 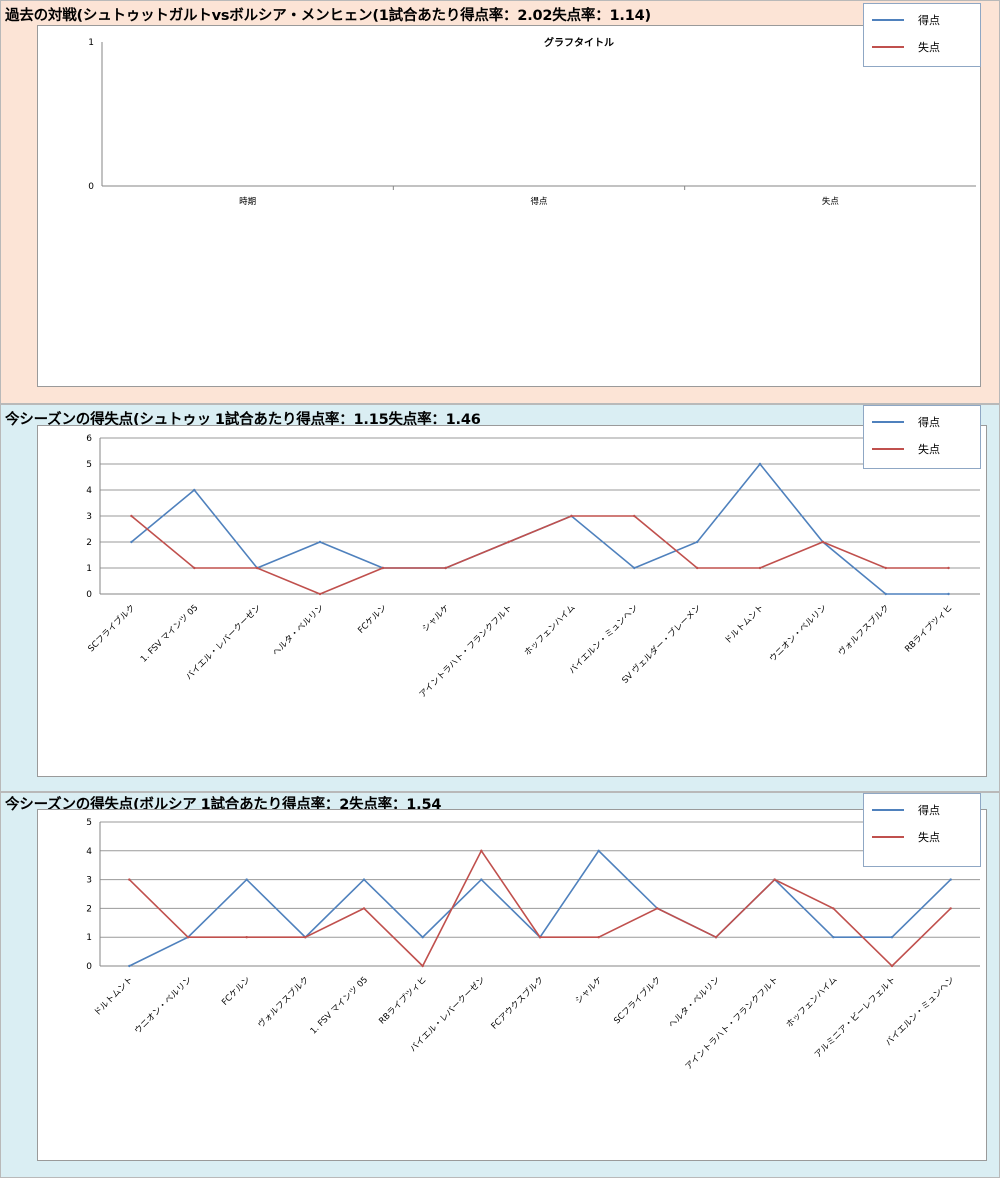 What do you see at coordinates (89, 909) in the screenshot?
I see `y-tick-label: 2` at bounding box center [89, 909].